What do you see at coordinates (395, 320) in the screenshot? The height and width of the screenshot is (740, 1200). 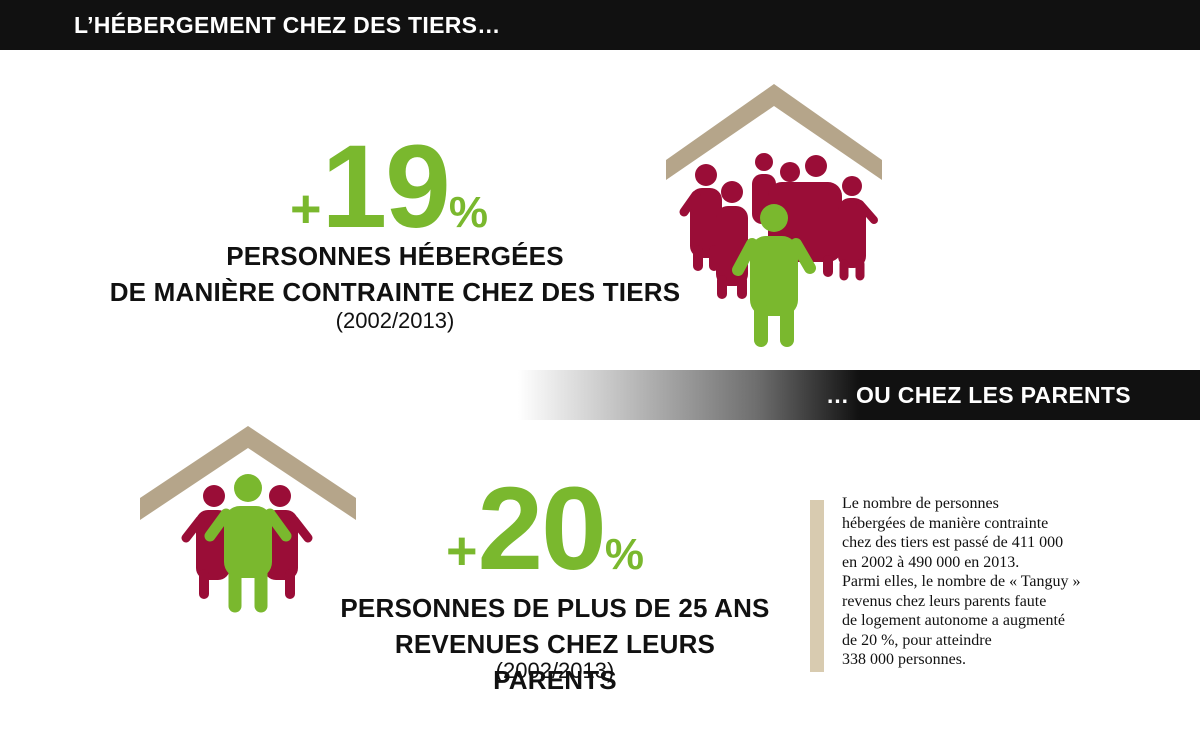 I see `stat1-period: (2002/2013)` at bounding box center [395, 320].